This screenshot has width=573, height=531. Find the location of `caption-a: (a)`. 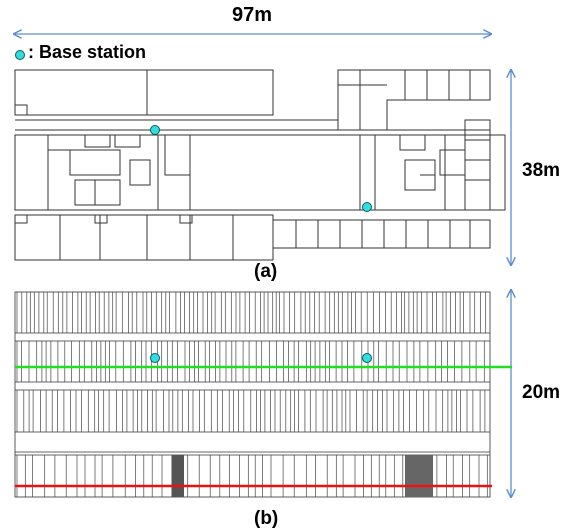

caption-a: (a) is located at coordinates (266, 271).